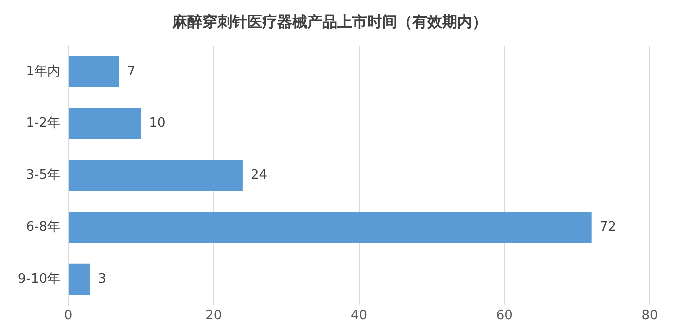  I want to click on y-tick-label: 6-8年, so click(43, 227).